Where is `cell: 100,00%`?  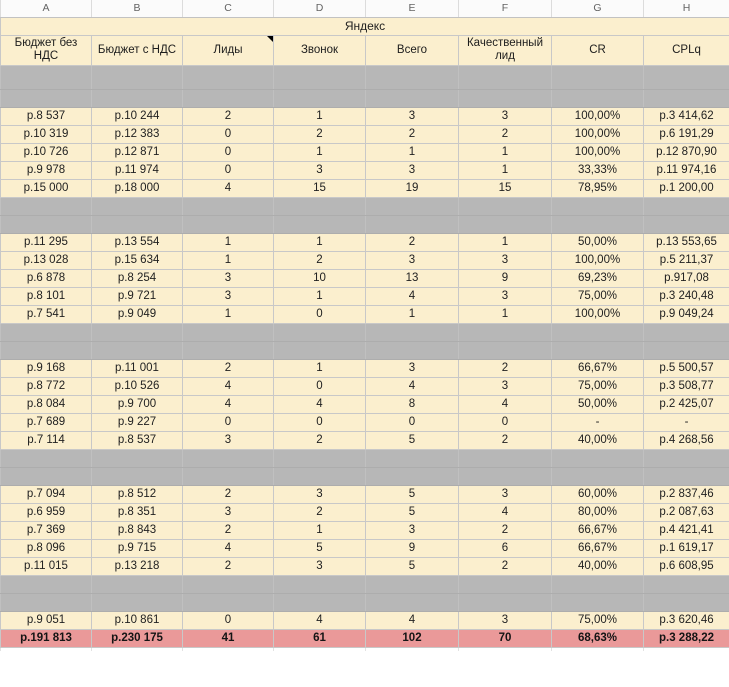
cell: 100,00% is located at coordinates (597, 152).